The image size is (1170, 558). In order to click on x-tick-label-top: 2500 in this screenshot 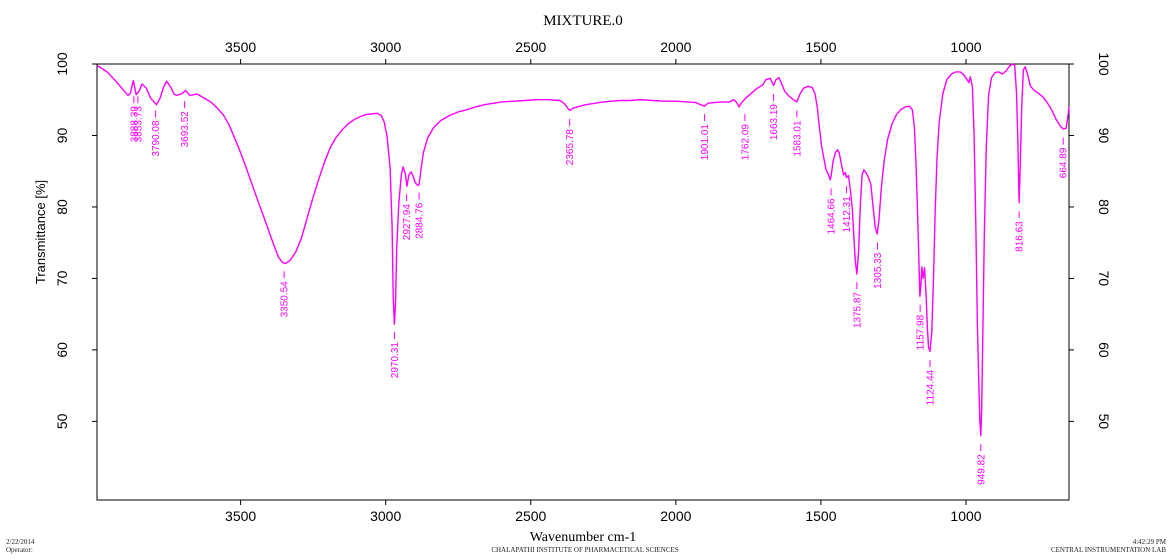, I will do `click(530, 47)`.